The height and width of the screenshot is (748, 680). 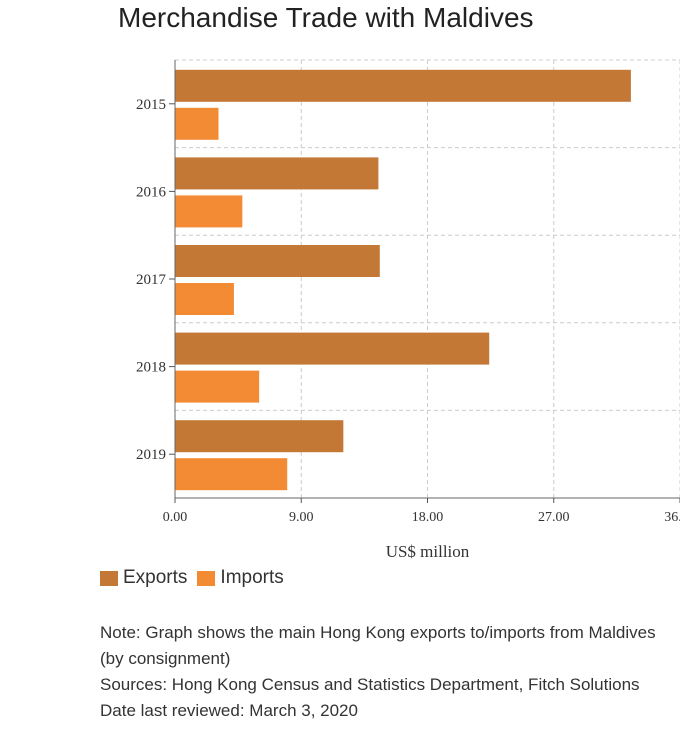 What do you see at coordinates (672, 517) in the screenshot?
I see `x-tick-label: 36.00` at bounding box center [672, 517].